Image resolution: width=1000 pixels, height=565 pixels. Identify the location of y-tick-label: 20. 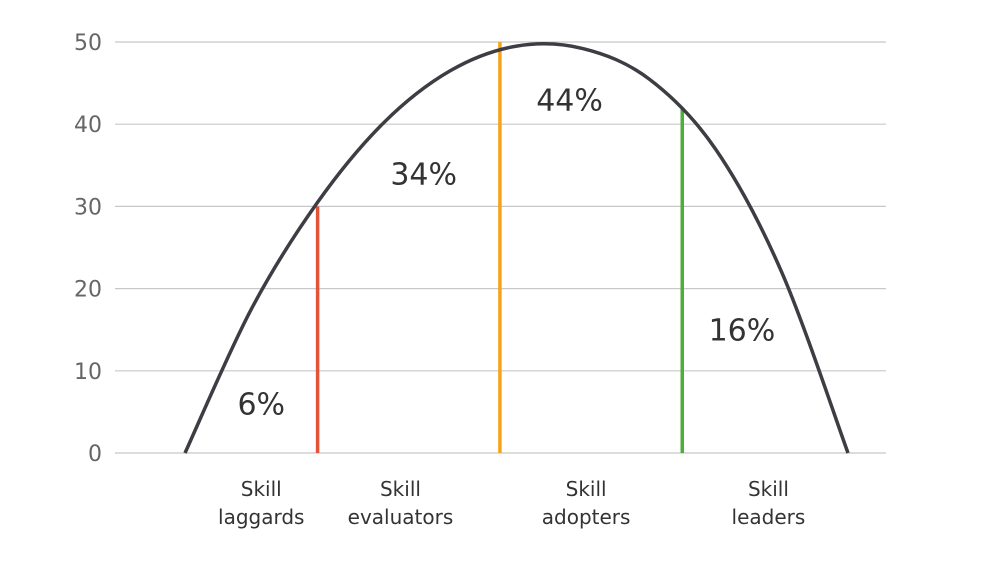
(88, 290).